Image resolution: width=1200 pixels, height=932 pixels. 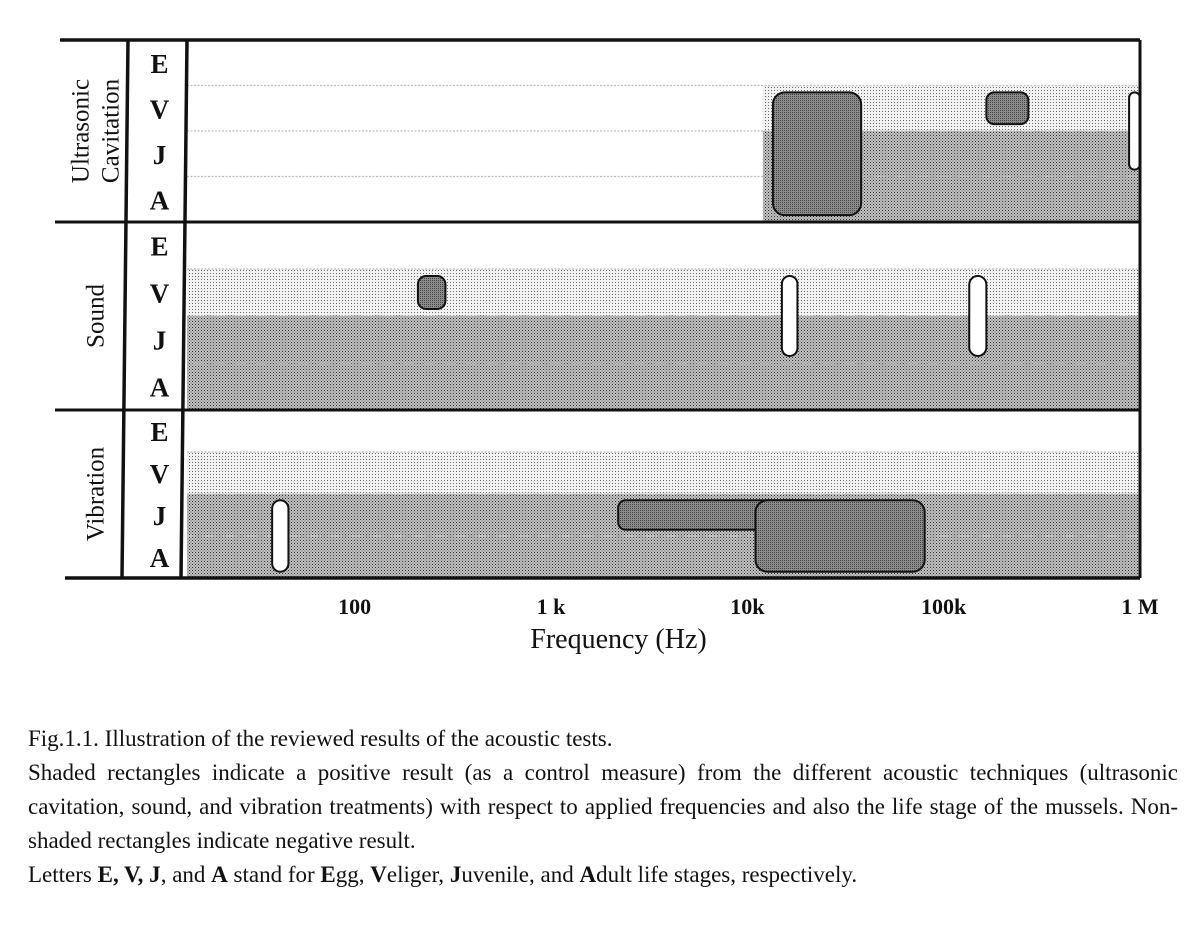 I want to click on frame-plot-left, so click(x=184, y=309).